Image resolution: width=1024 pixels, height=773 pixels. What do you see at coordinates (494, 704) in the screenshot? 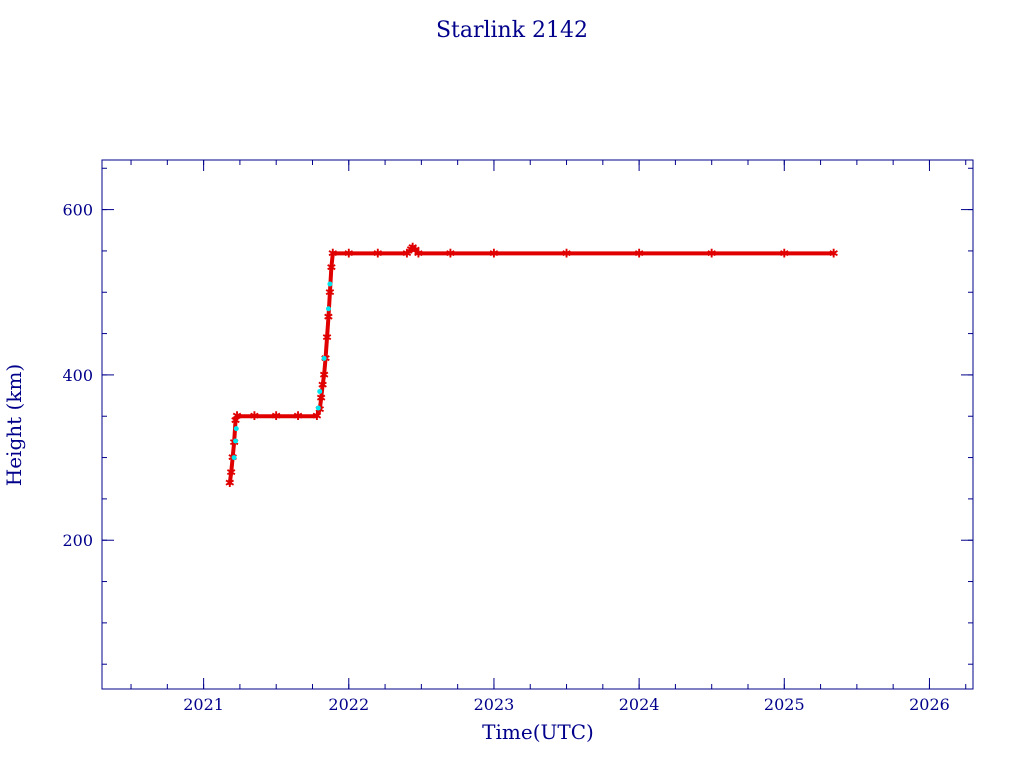
I see `x-tick-label: 2023` at bounding box center [494, 704].